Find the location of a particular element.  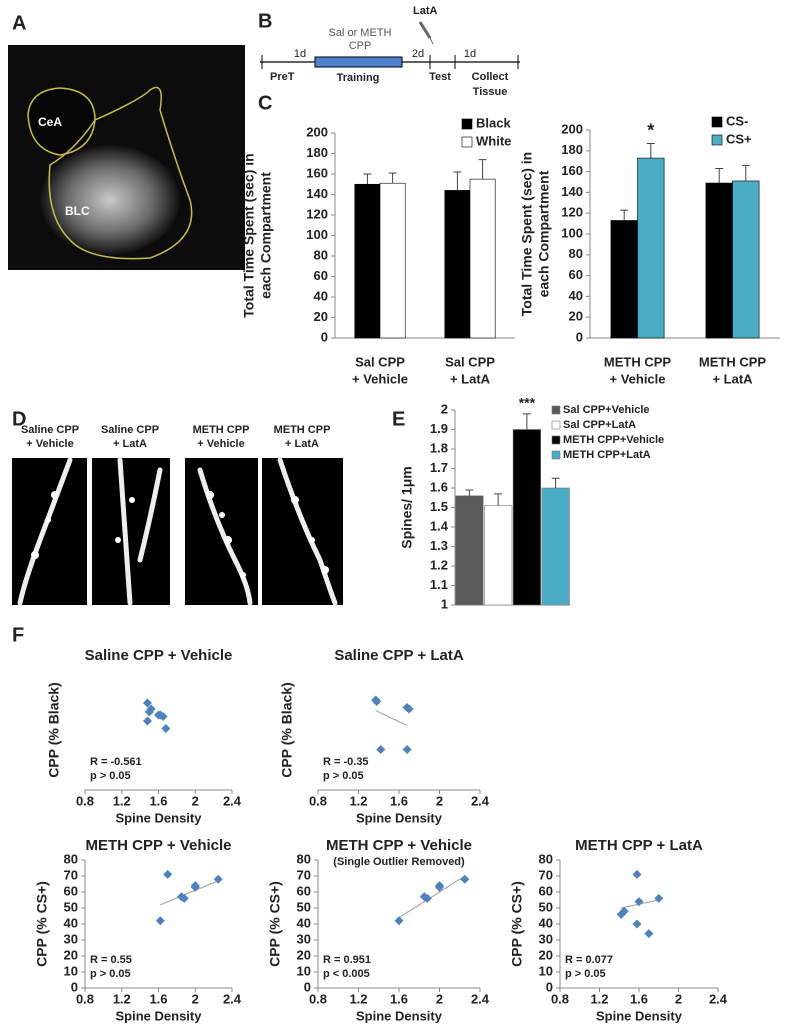

y-axis-label: Total Time Spent (sec) in is located at coordinates (527, 234).